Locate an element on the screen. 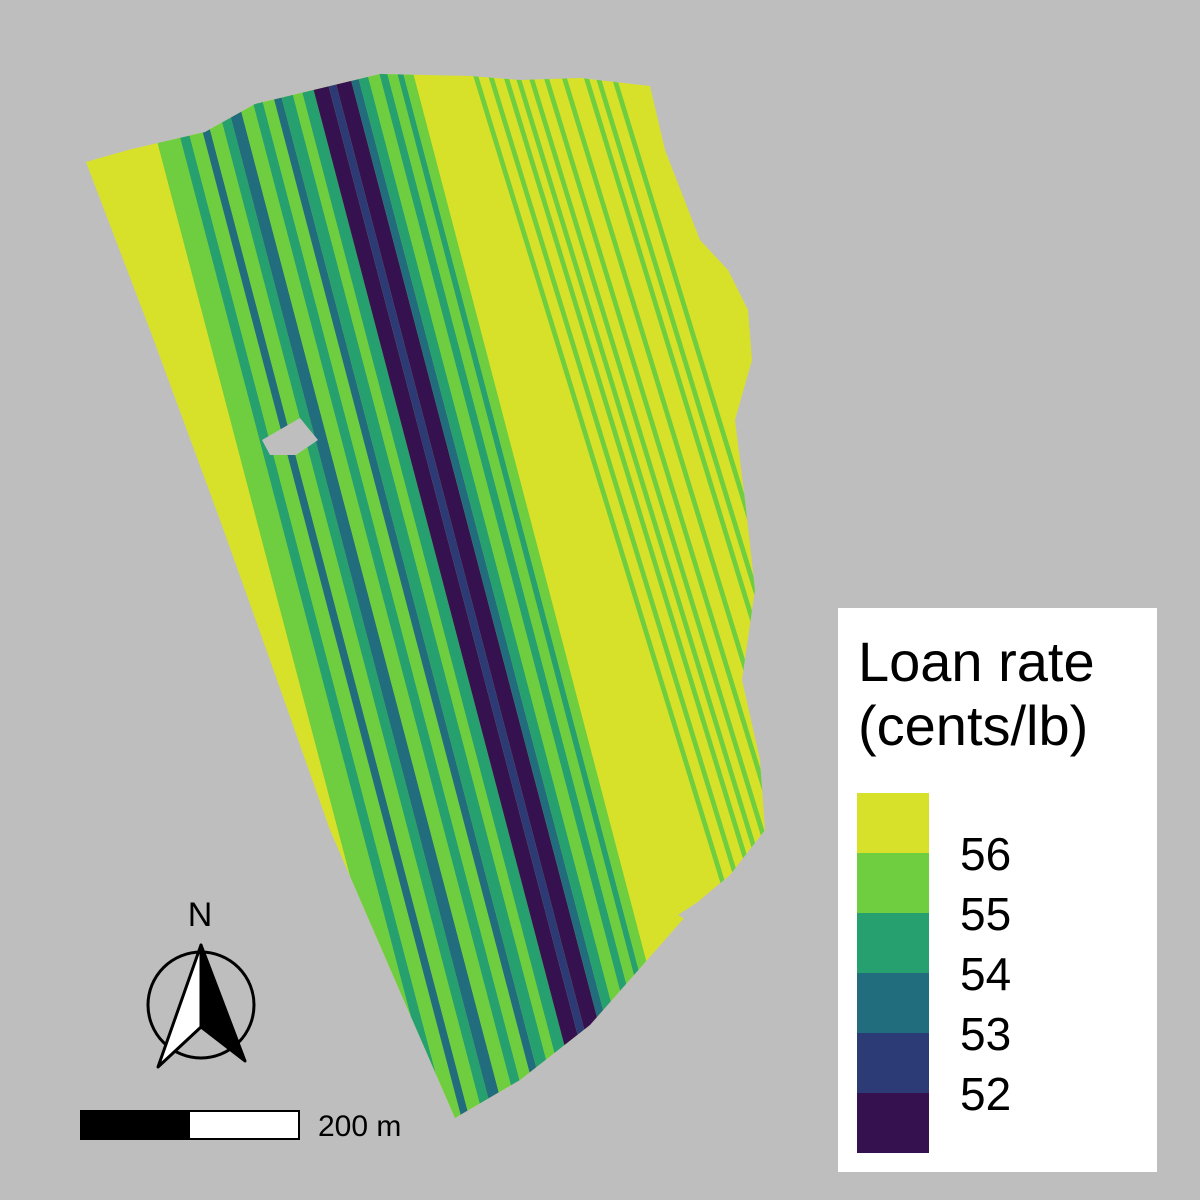  scale-label: 200 m is located at coordinates (360, 1126).